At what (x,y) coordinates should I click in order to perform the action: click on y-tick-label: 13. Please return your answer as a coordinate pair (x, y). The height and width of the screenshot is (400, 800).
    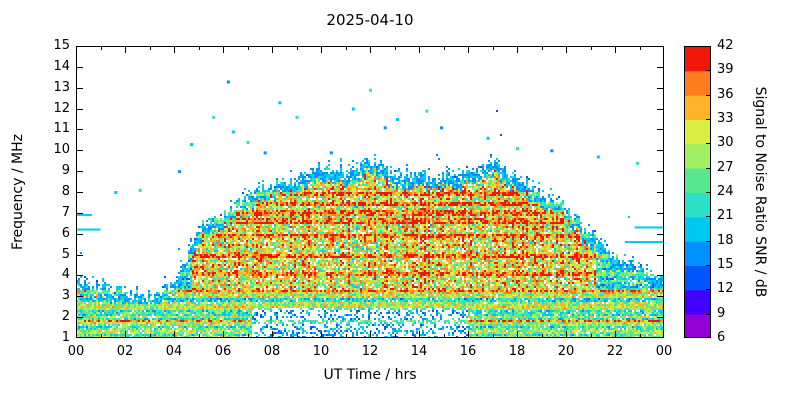
    Looking at the image, I should click on (61, 87).